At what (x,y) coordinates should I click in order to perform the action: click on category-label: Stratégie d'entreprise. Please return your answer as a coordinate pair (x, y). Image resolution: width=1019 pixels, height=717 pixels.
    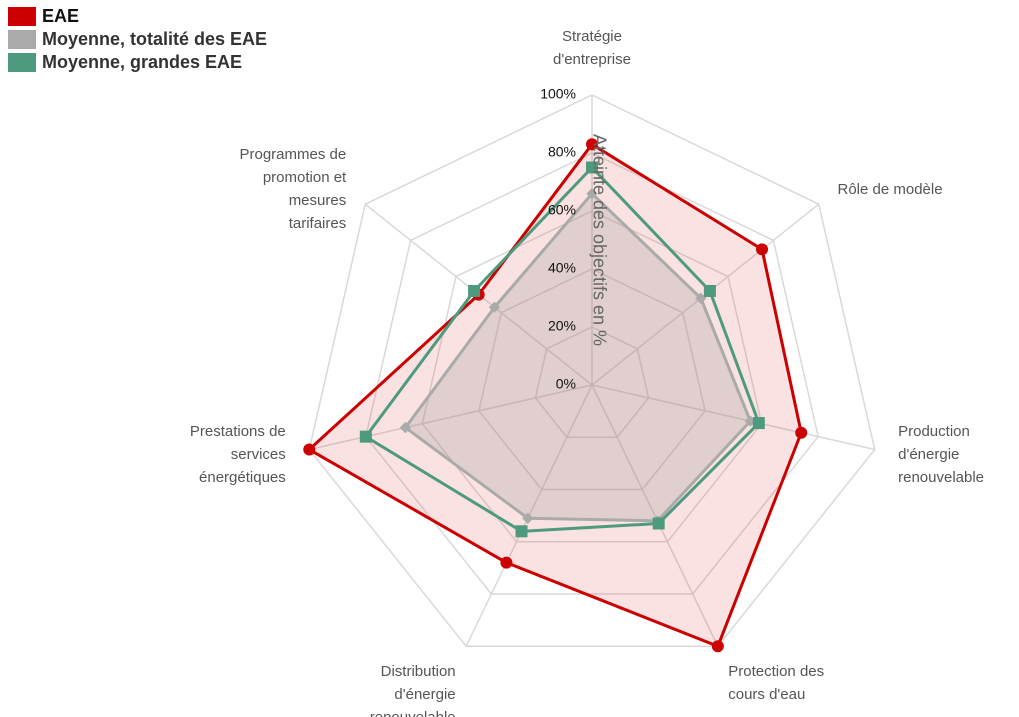
    Looking at the image, I should click on (592, 48).